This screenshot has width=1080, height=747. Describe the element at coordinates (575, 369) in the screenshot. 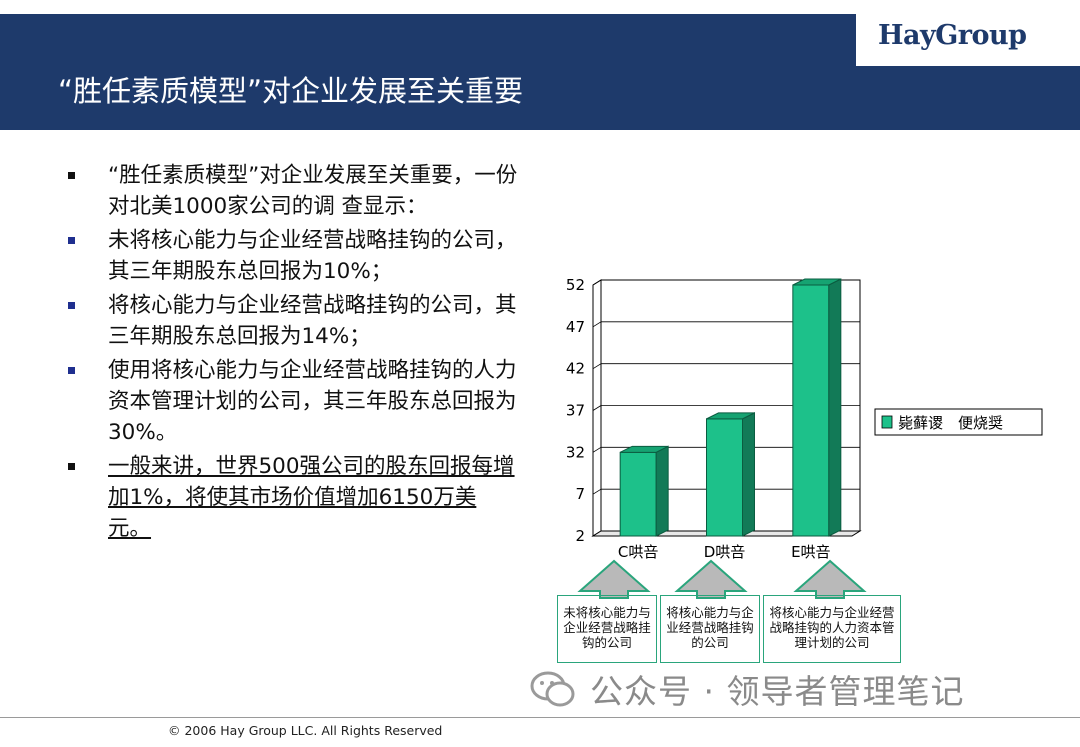

I see `y-tick-label: 42` at that location.